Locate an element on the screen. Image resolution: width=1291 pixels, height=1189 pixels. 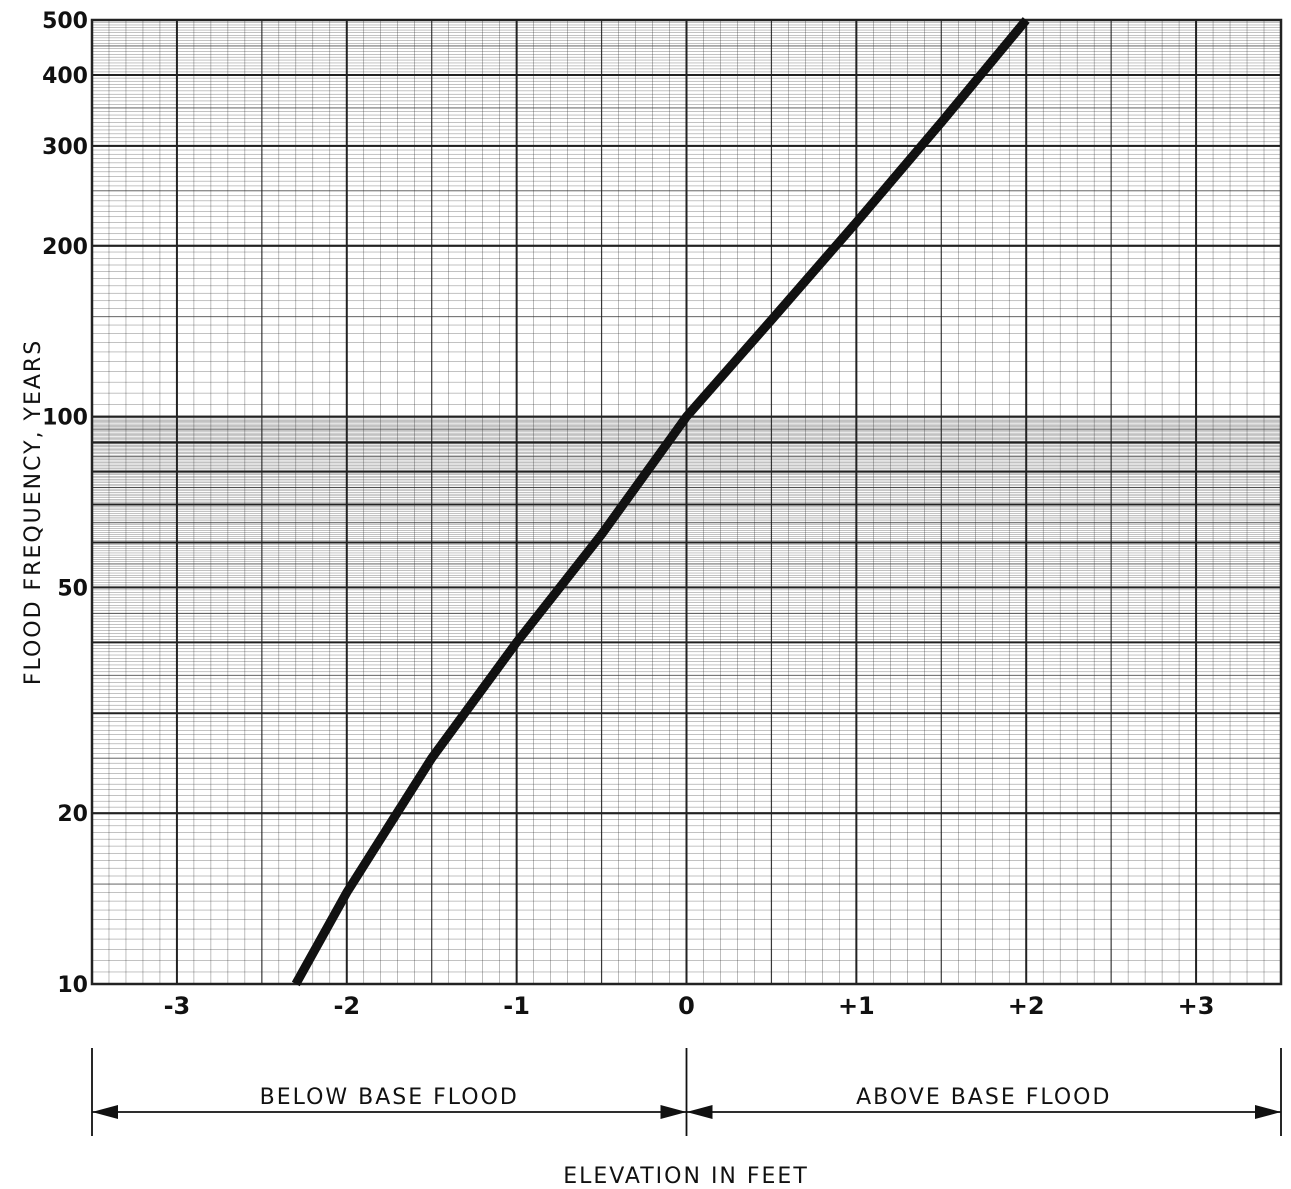
x-tick-label: +2 is located at coordinates (1026, 1006).